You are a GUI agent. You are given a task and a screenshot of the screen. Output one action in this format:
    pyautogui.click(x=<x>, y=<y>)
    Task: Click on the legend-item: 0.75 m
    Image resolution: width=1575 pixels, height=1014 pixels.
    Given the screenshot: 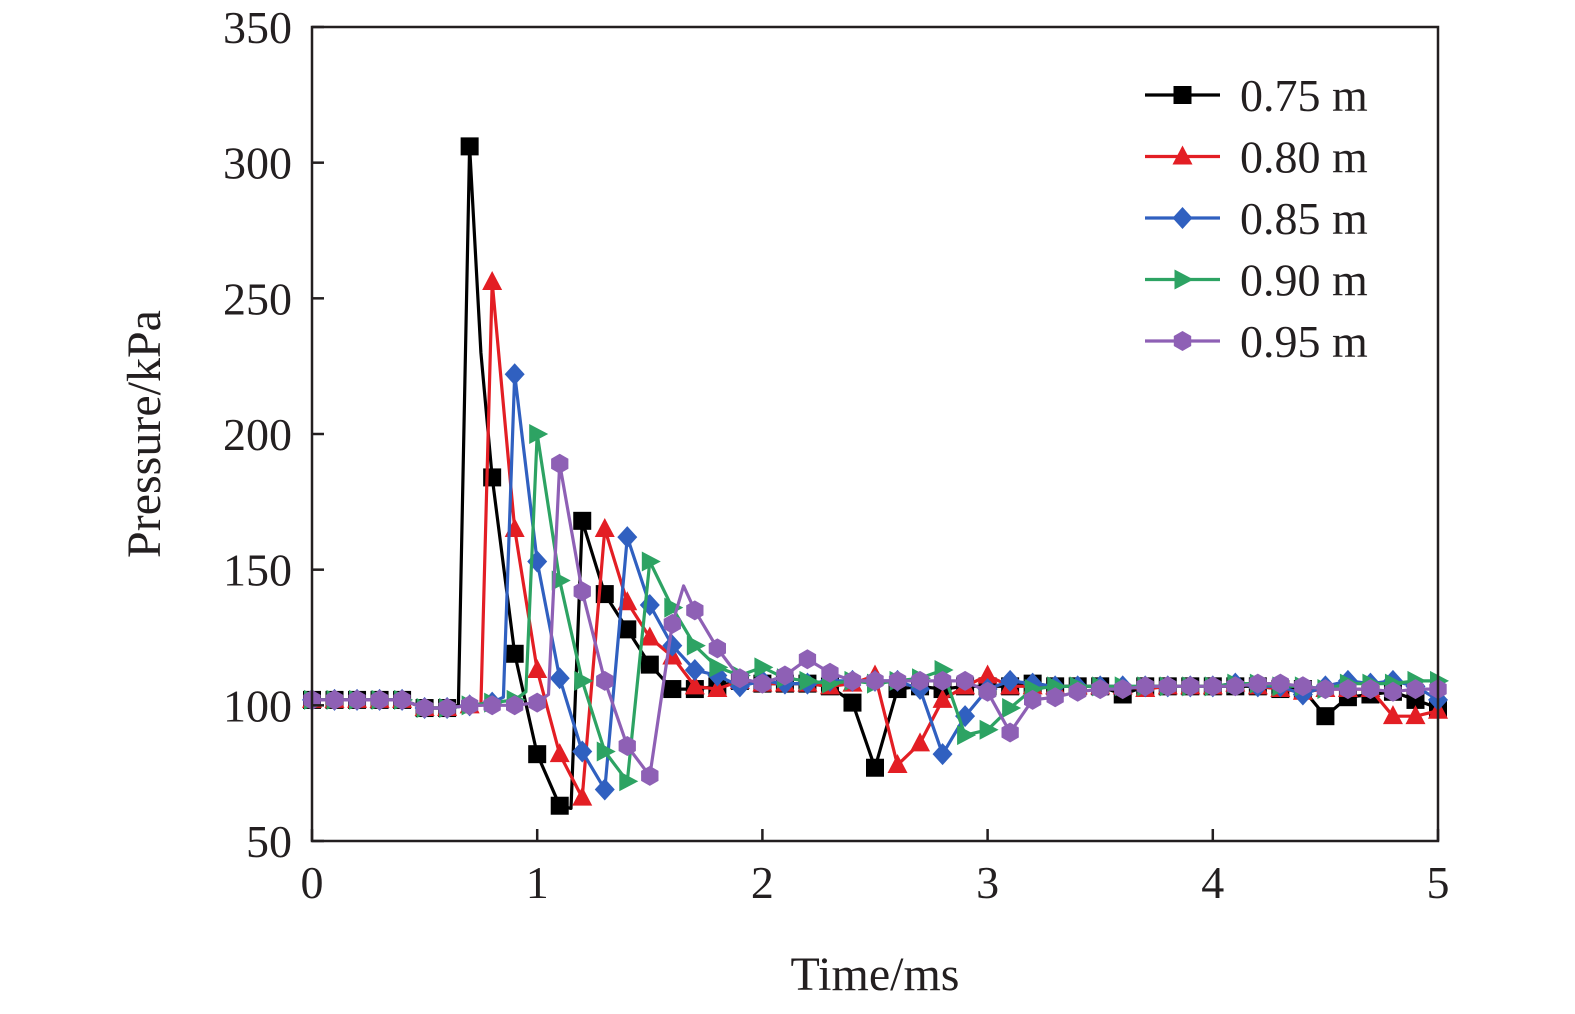 What is the action you would take?
    pyautogui.click(x=1256, y=95)
    